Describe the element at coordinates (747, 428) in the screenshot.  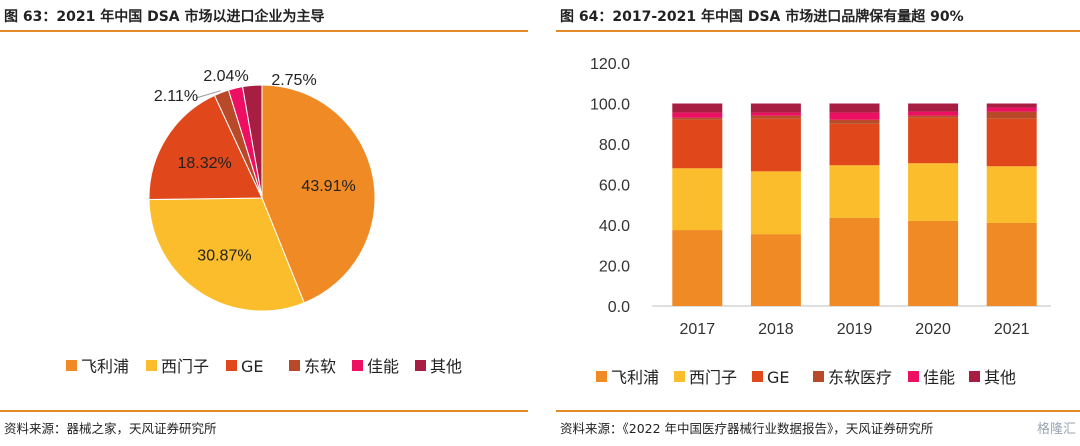
I see `bar-chart-source: 资料来源：《2022 年中国医疗器械行业数据报告》，天风证券研究所` at that location.